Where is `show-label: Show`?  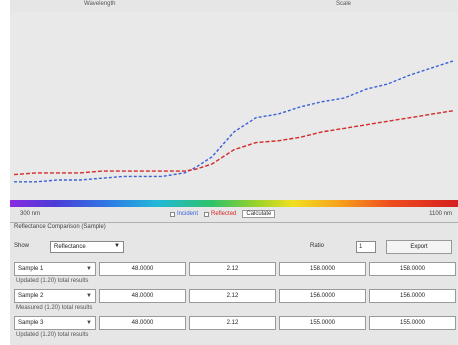 show-label: Show is located at coordinates (22, 246).